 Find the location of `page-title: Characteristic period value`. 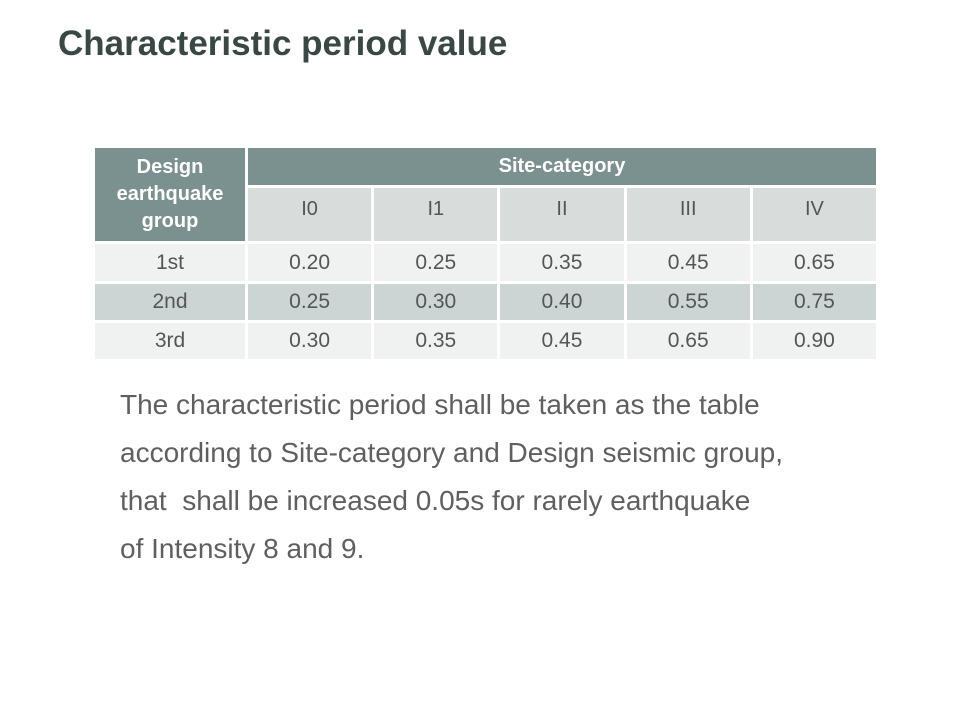

page-title: Characteristic period value is located at coordinates (283, 43).